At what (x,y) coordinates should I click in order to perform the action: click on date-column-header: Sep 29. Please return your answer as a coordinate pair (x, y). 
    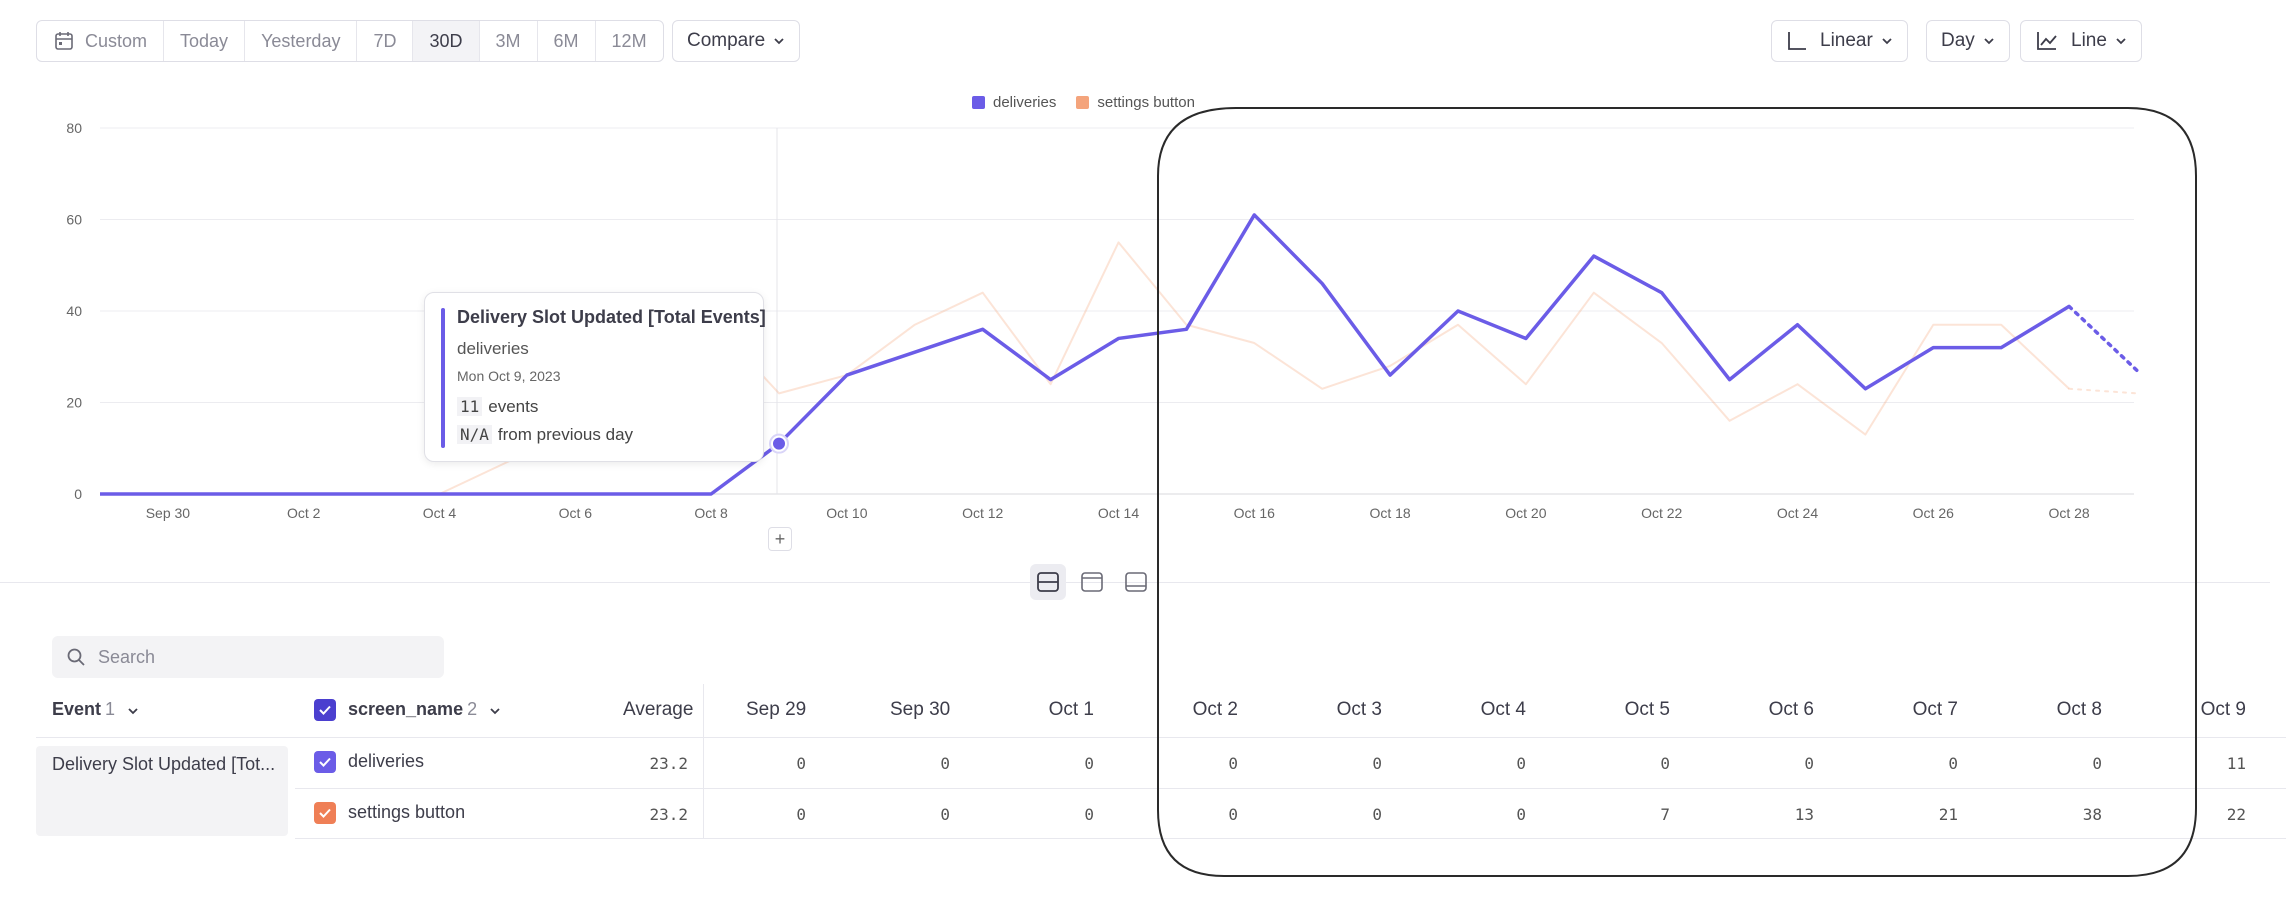
    Looking at the image, I should click on (776, 709).